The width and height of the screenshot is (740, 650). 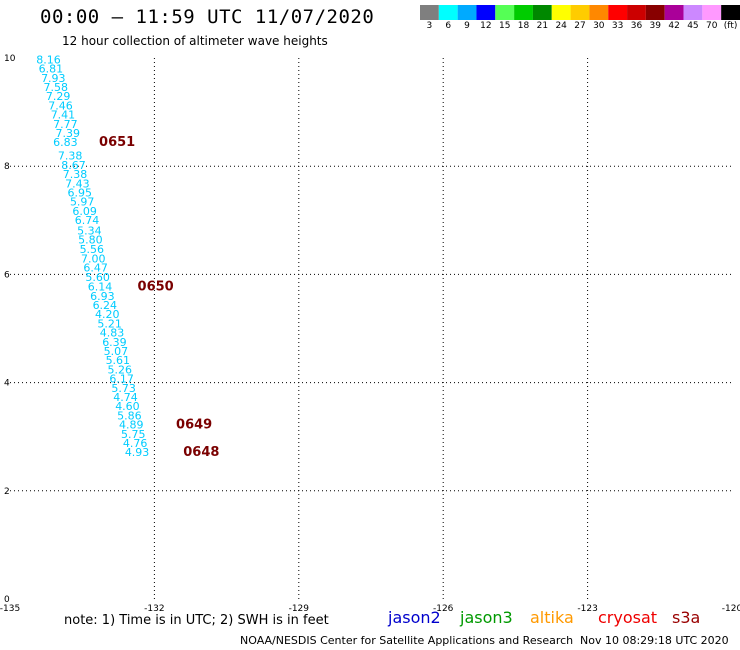 I want to click on legend-jason2: jason2, so click(x=414, y=617).